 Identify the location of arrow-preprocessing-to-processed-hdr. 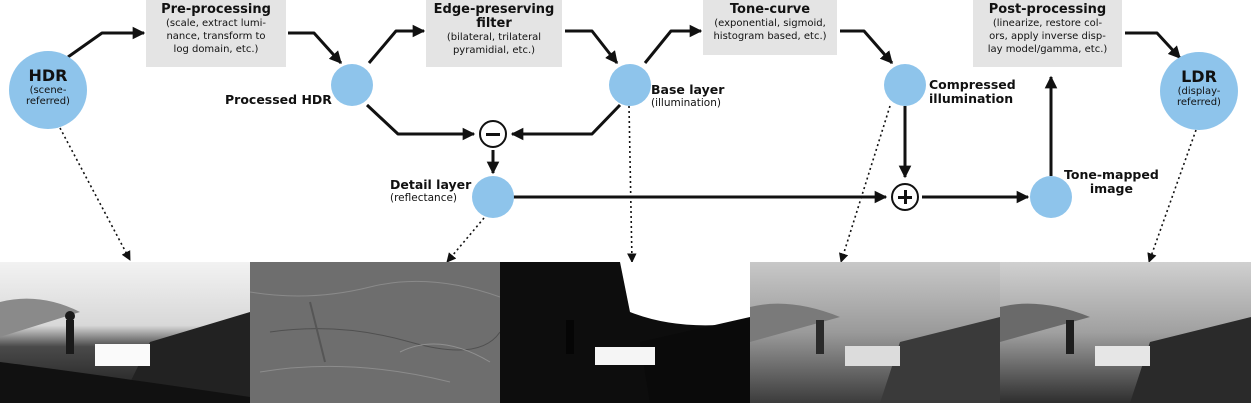
(315, 48).